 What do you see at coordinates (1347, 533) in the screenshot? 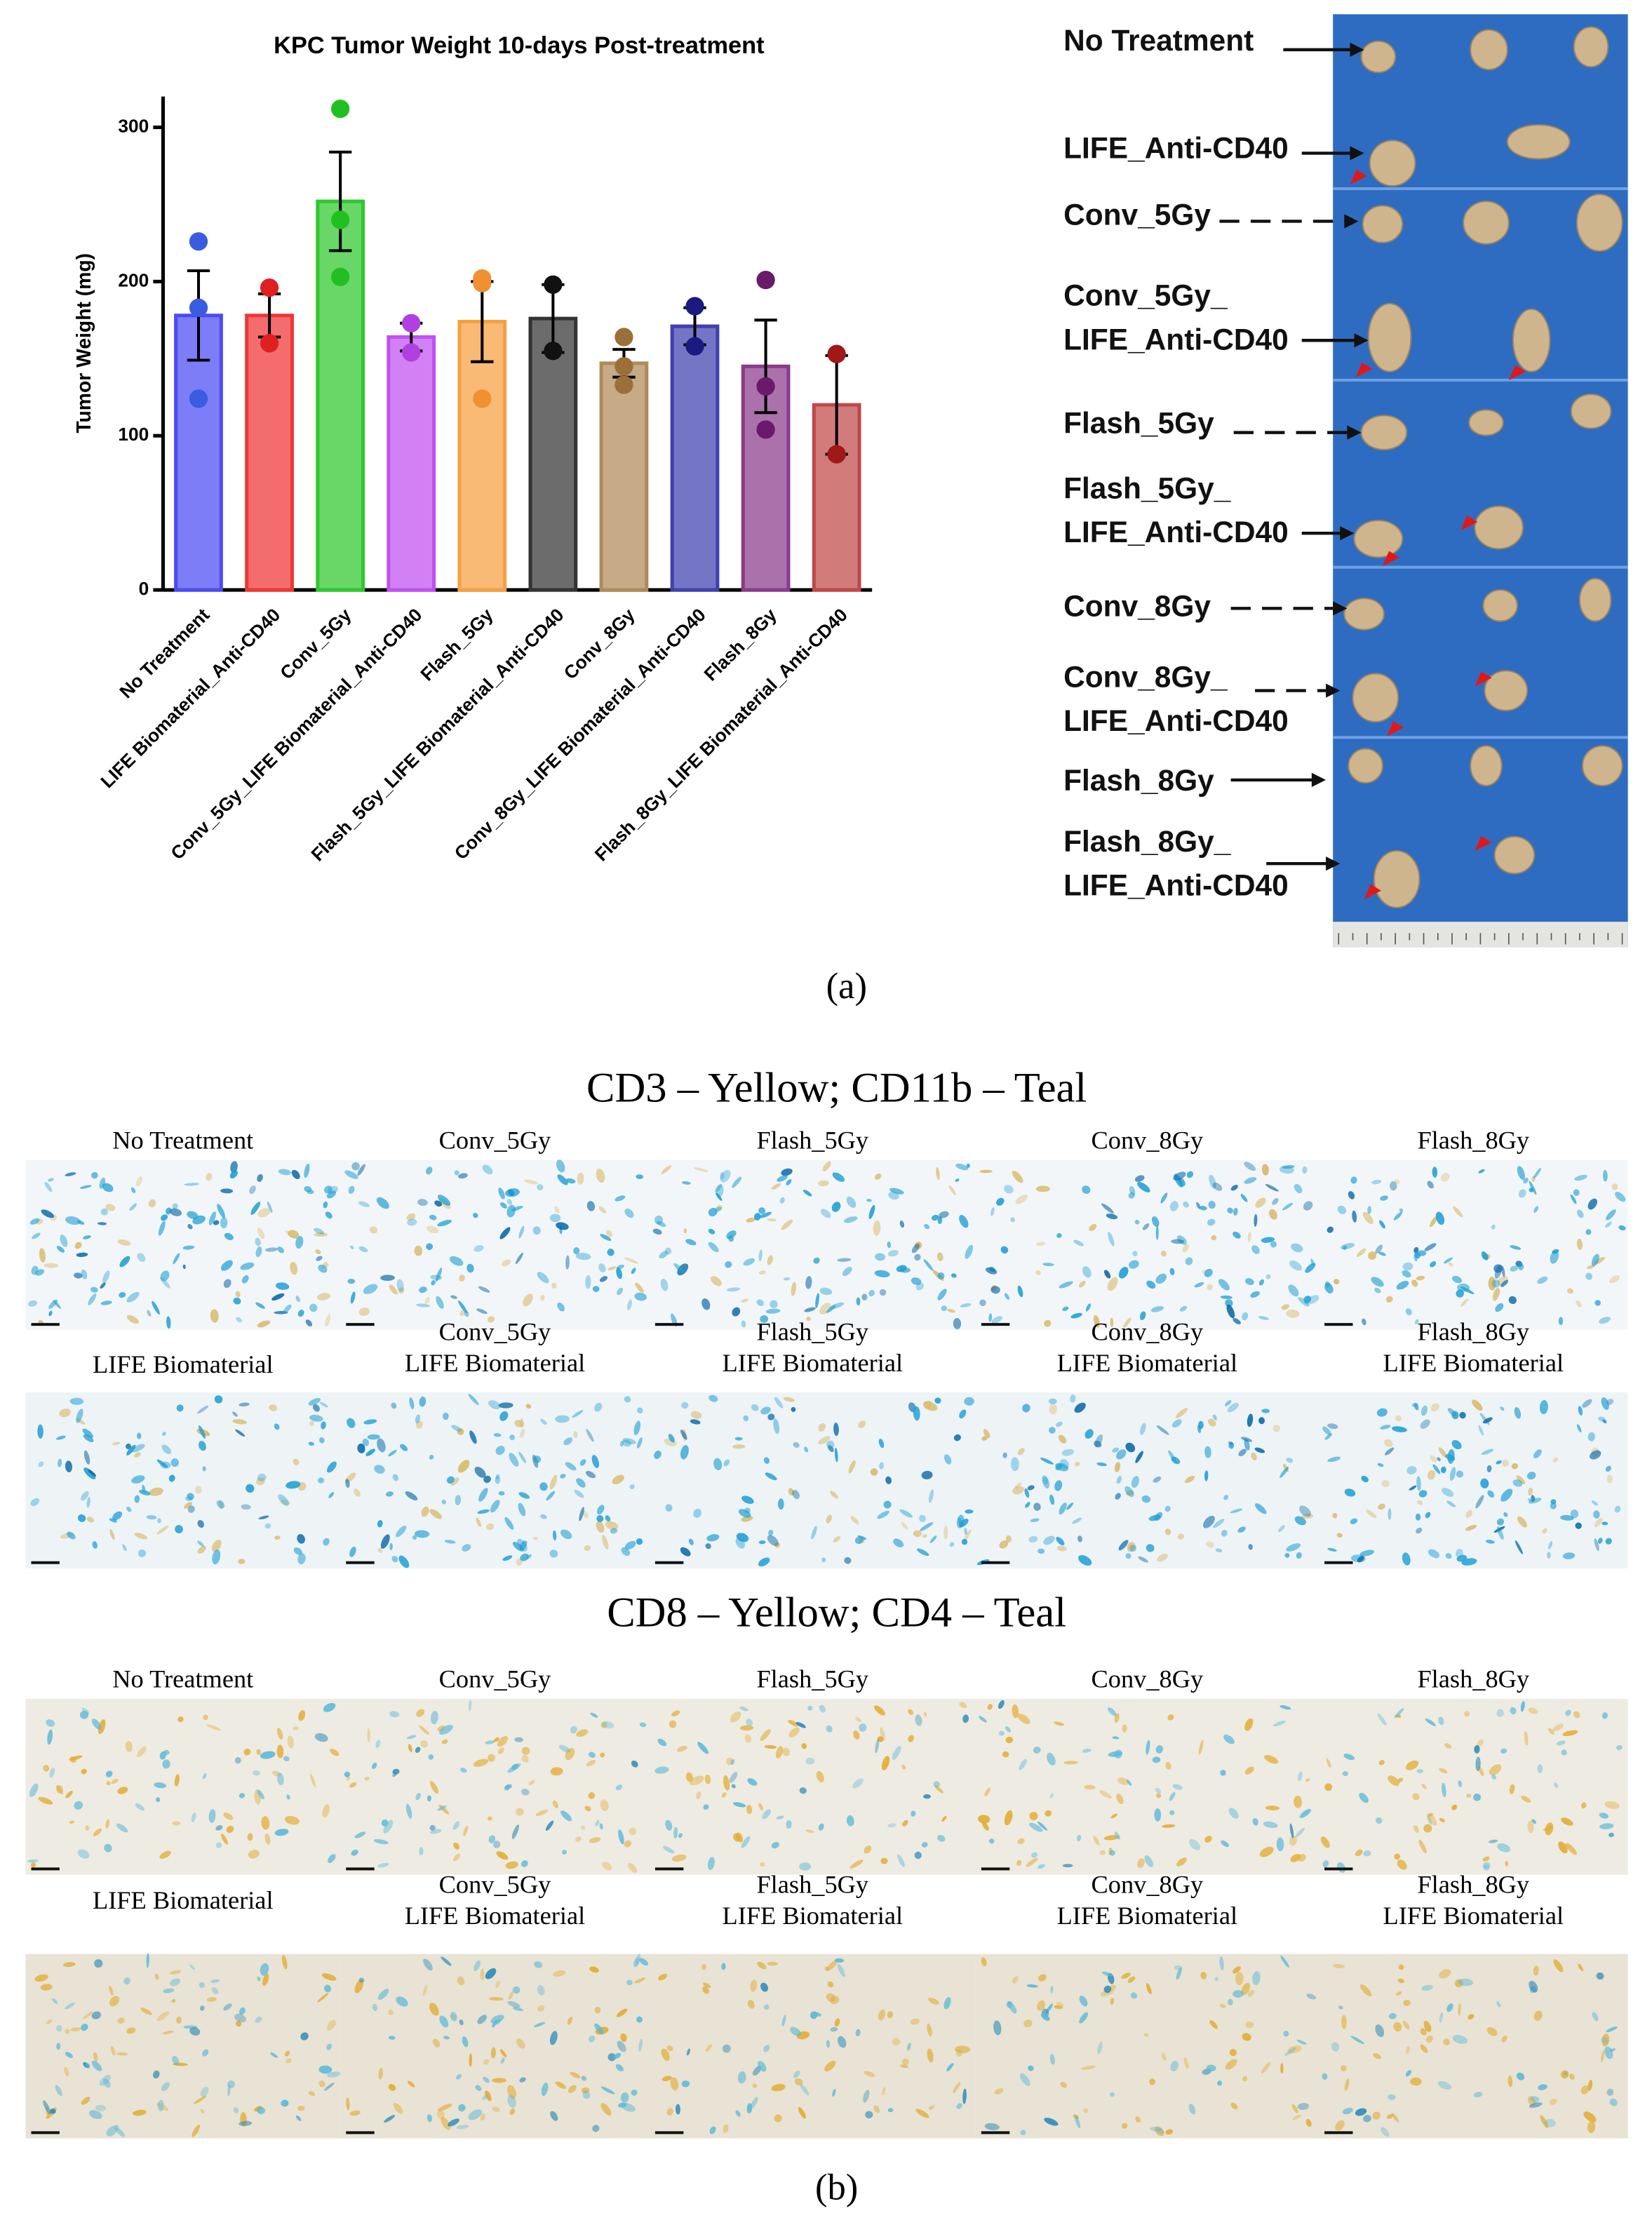
I see `label-arrowhead` at bounding box center [1347, 533].